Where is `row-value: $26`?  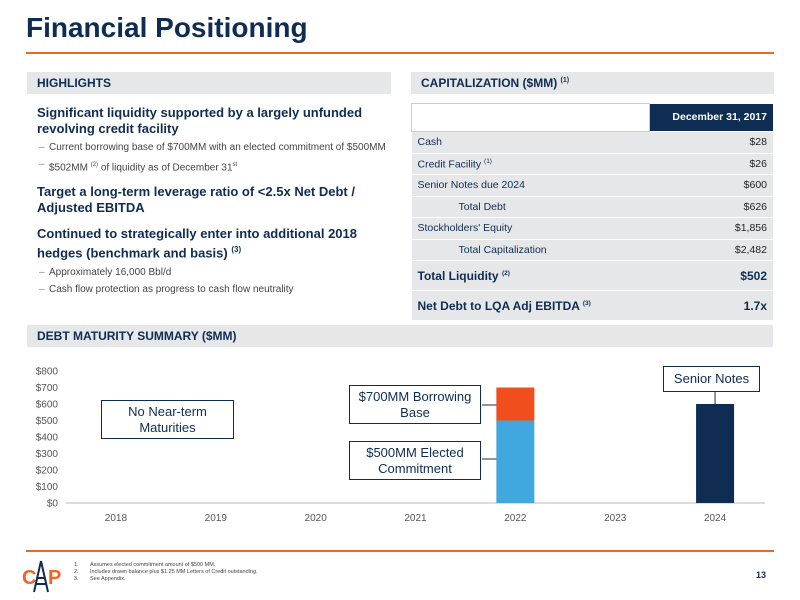
row-value: $26 is located at coordinates (711, 164).